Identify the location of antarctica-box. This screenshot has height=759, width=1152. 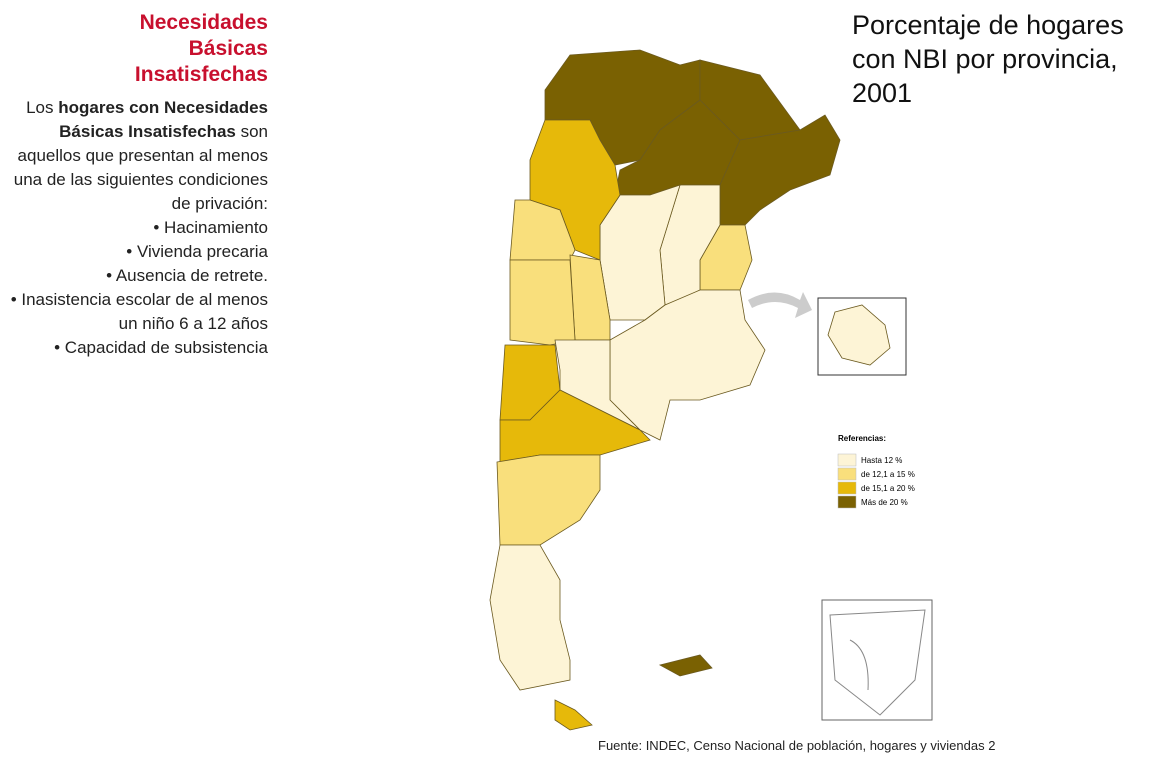
(877, 660).